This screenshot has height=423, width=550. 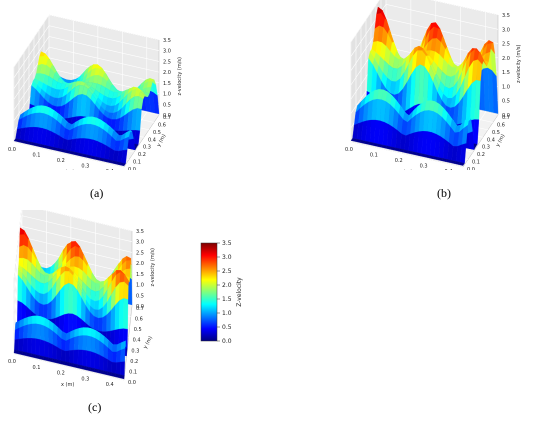 I want to click on z-tick-label: 0.0, so click(x=506, y=116).